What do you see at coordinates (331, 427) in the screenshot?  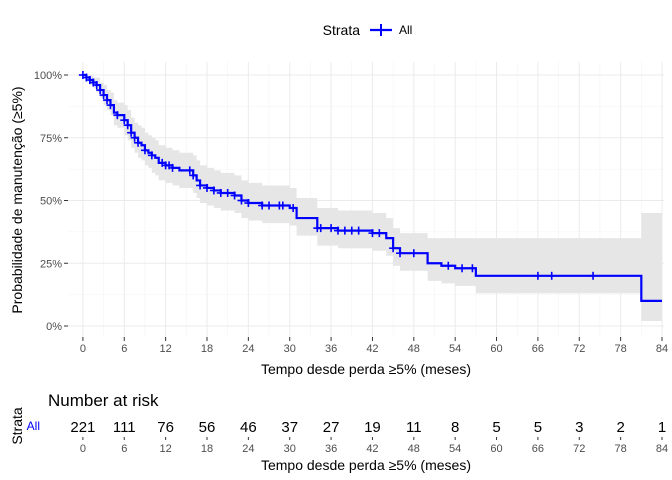 I see `risk-count: 27` at bounding box center [331, 427].